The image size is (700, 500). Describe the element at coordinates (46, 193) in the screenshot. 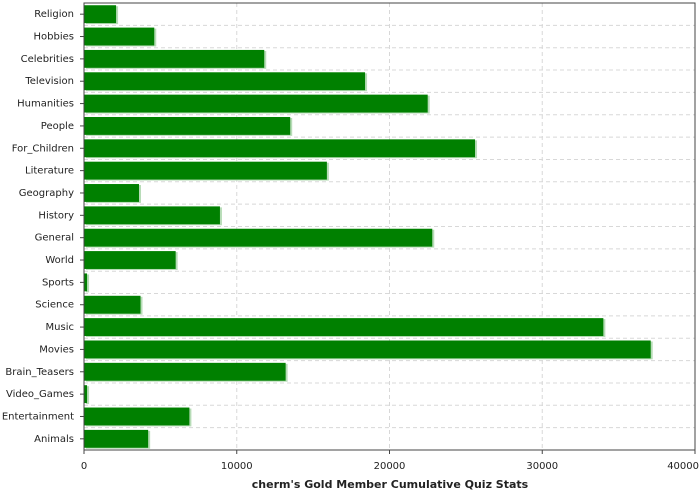

I see `y-tick-label: Geography` at that location.